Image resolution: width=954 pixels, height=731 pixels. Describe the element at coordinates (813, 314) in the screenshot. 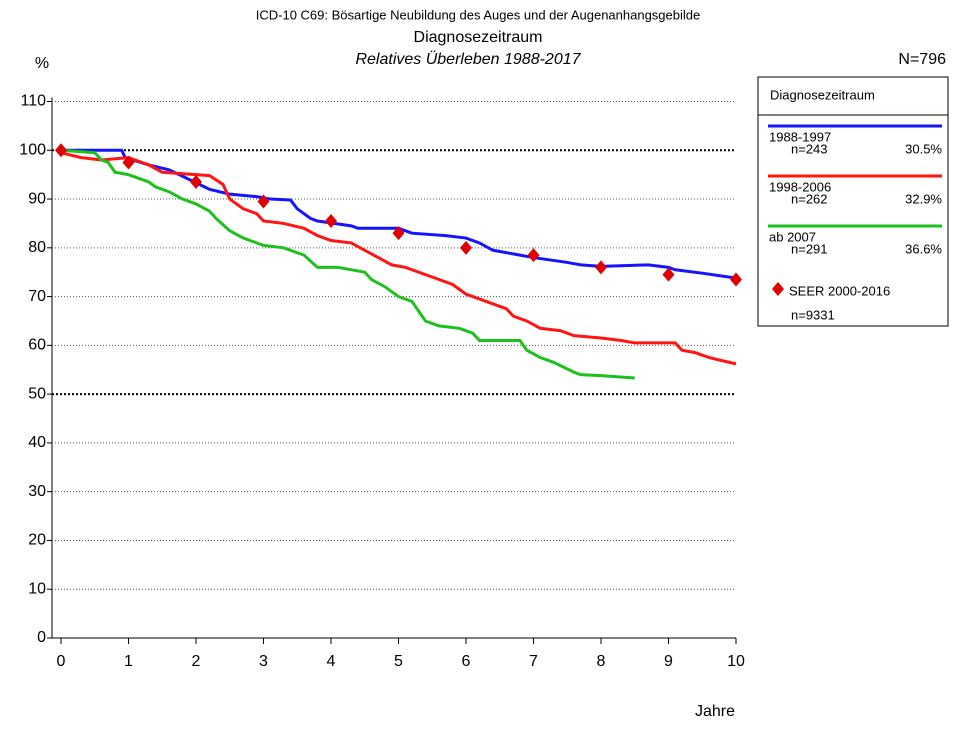

I see `legend-n: n=9331` at that location.